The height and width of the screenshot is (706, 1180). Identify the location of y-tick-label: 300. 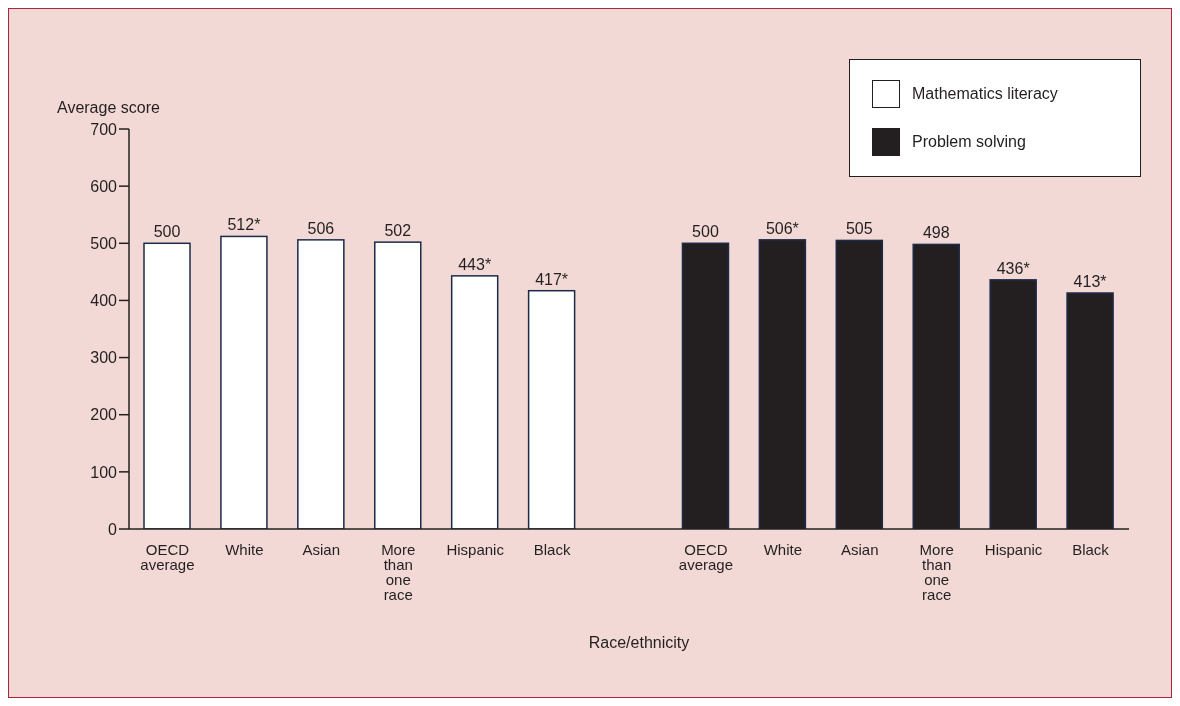
(104, 358).